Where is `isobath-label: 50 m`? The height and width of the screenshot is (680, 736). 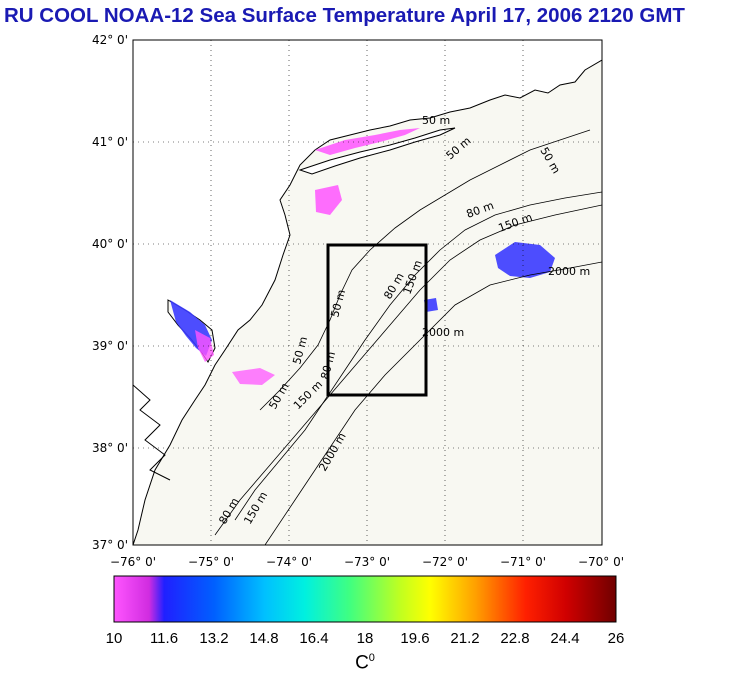 isobath-label: 50 m is located at coordinates (436, 120).